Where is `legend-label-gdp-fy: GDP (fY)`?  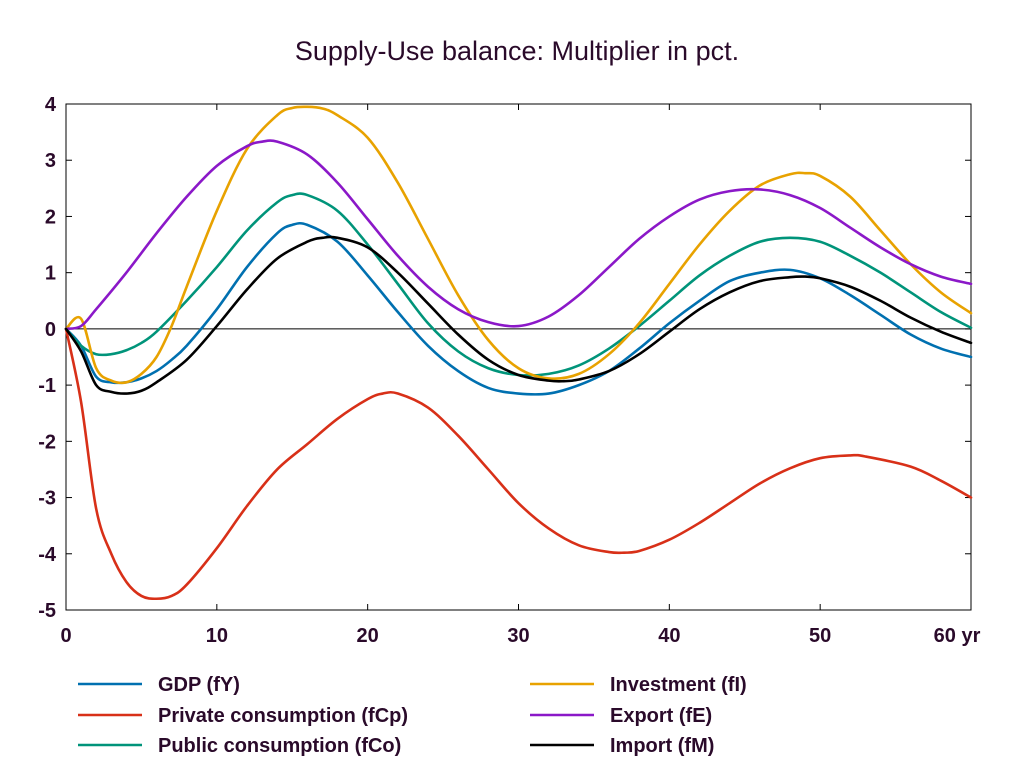
legend-label-gdp-fy: GDP (fY) is located at coordinates (199, 685).